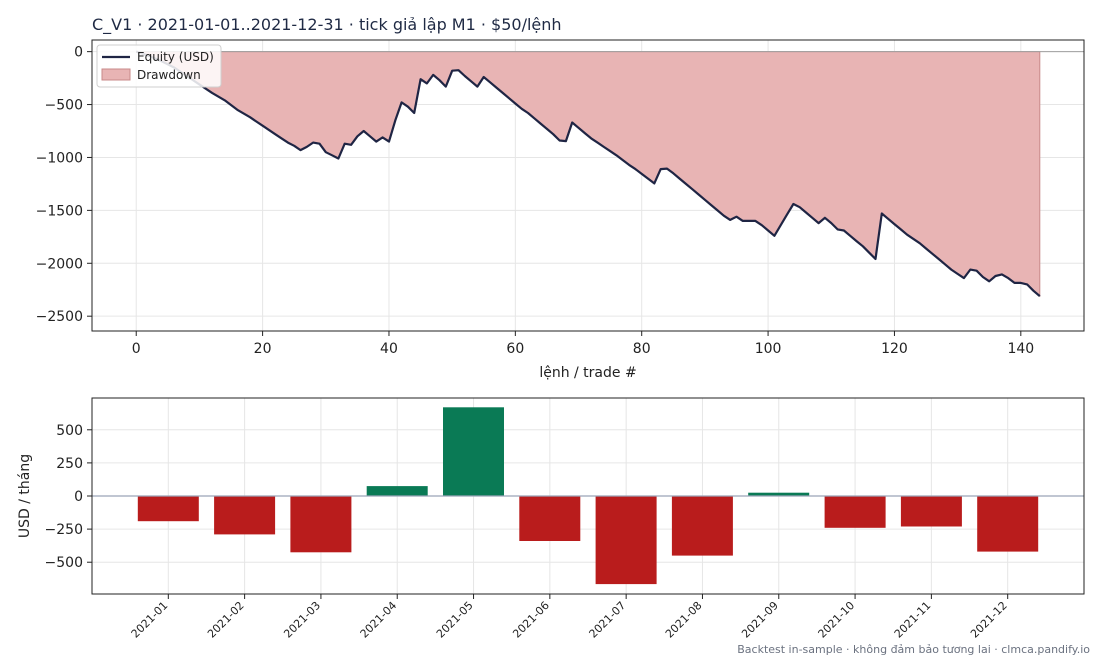  I want to click on legend-drawdown-swatch, so click(116, 74).